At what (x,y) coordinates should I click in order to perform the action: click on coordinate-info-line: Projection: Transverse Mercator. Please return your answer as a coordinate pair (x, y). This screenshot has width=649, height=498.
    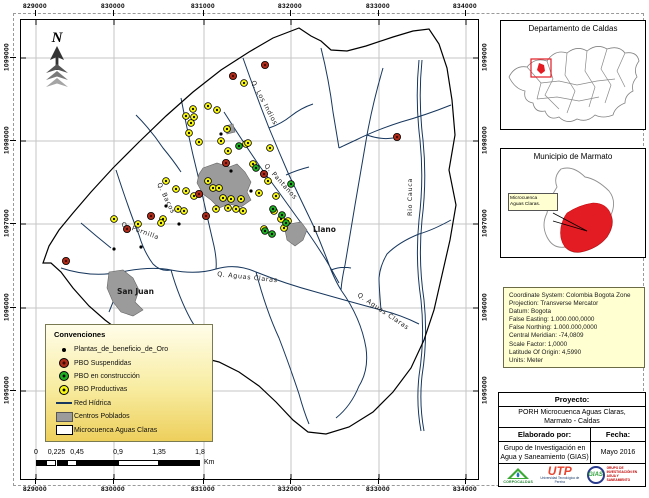
    Looking at the image, I should click on (554, 304).